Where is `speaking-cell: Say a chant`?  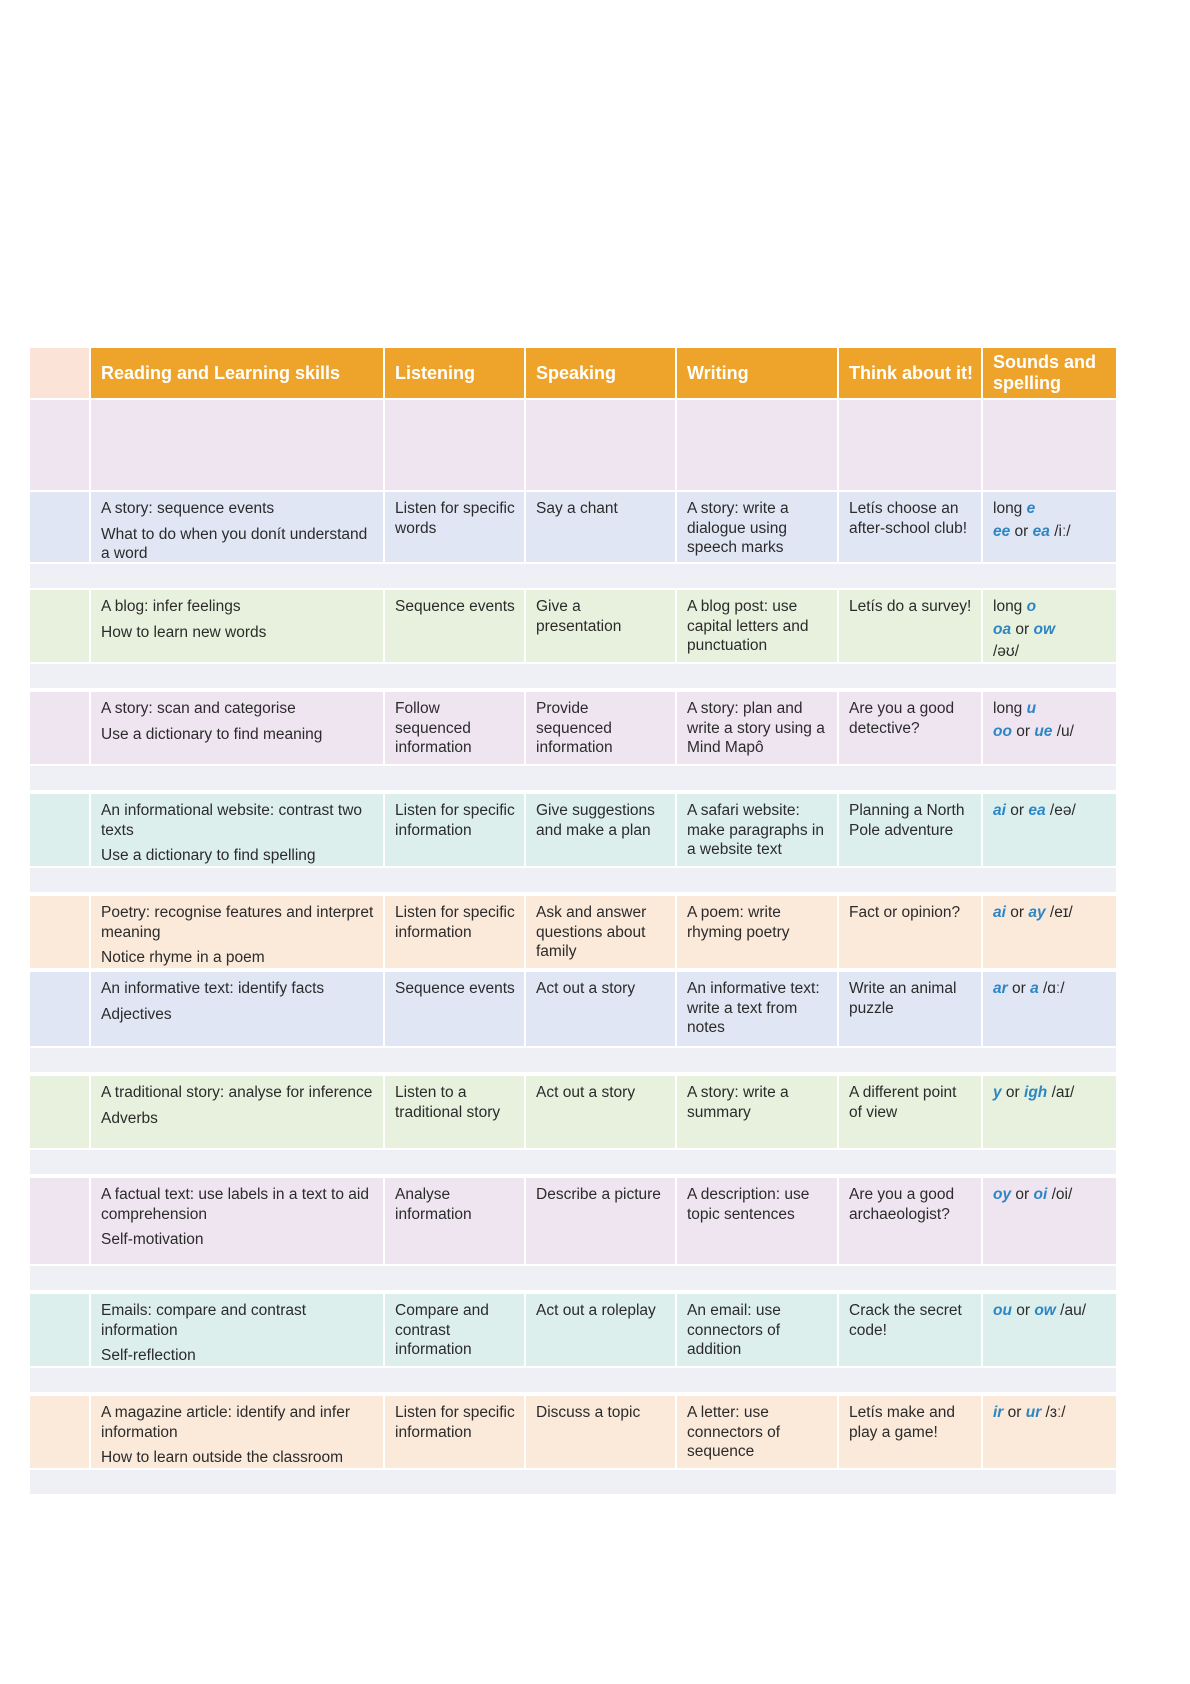 speaking-cell: Say a chant is located at coordinates (599, 527).